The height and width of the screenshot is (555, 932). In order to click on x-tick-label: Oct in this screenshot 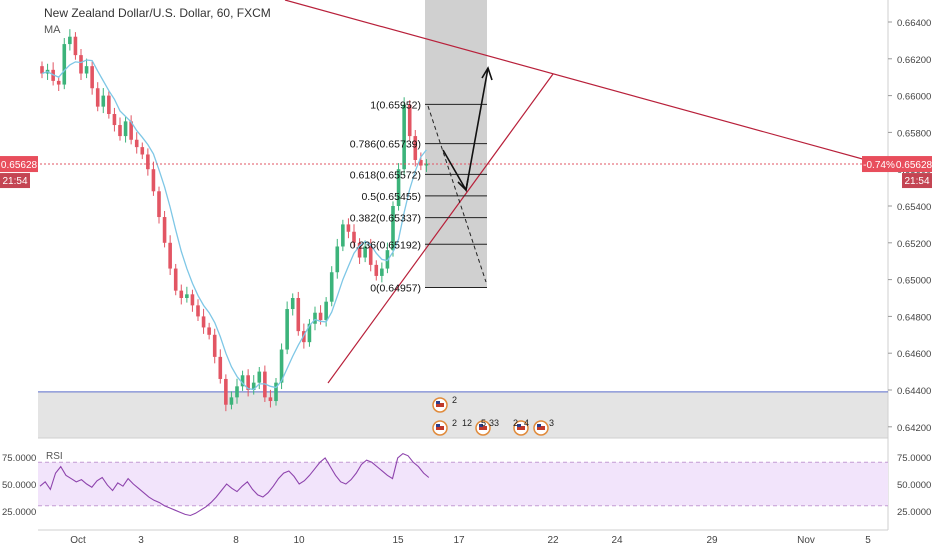, I will do `click(78, 540)`.